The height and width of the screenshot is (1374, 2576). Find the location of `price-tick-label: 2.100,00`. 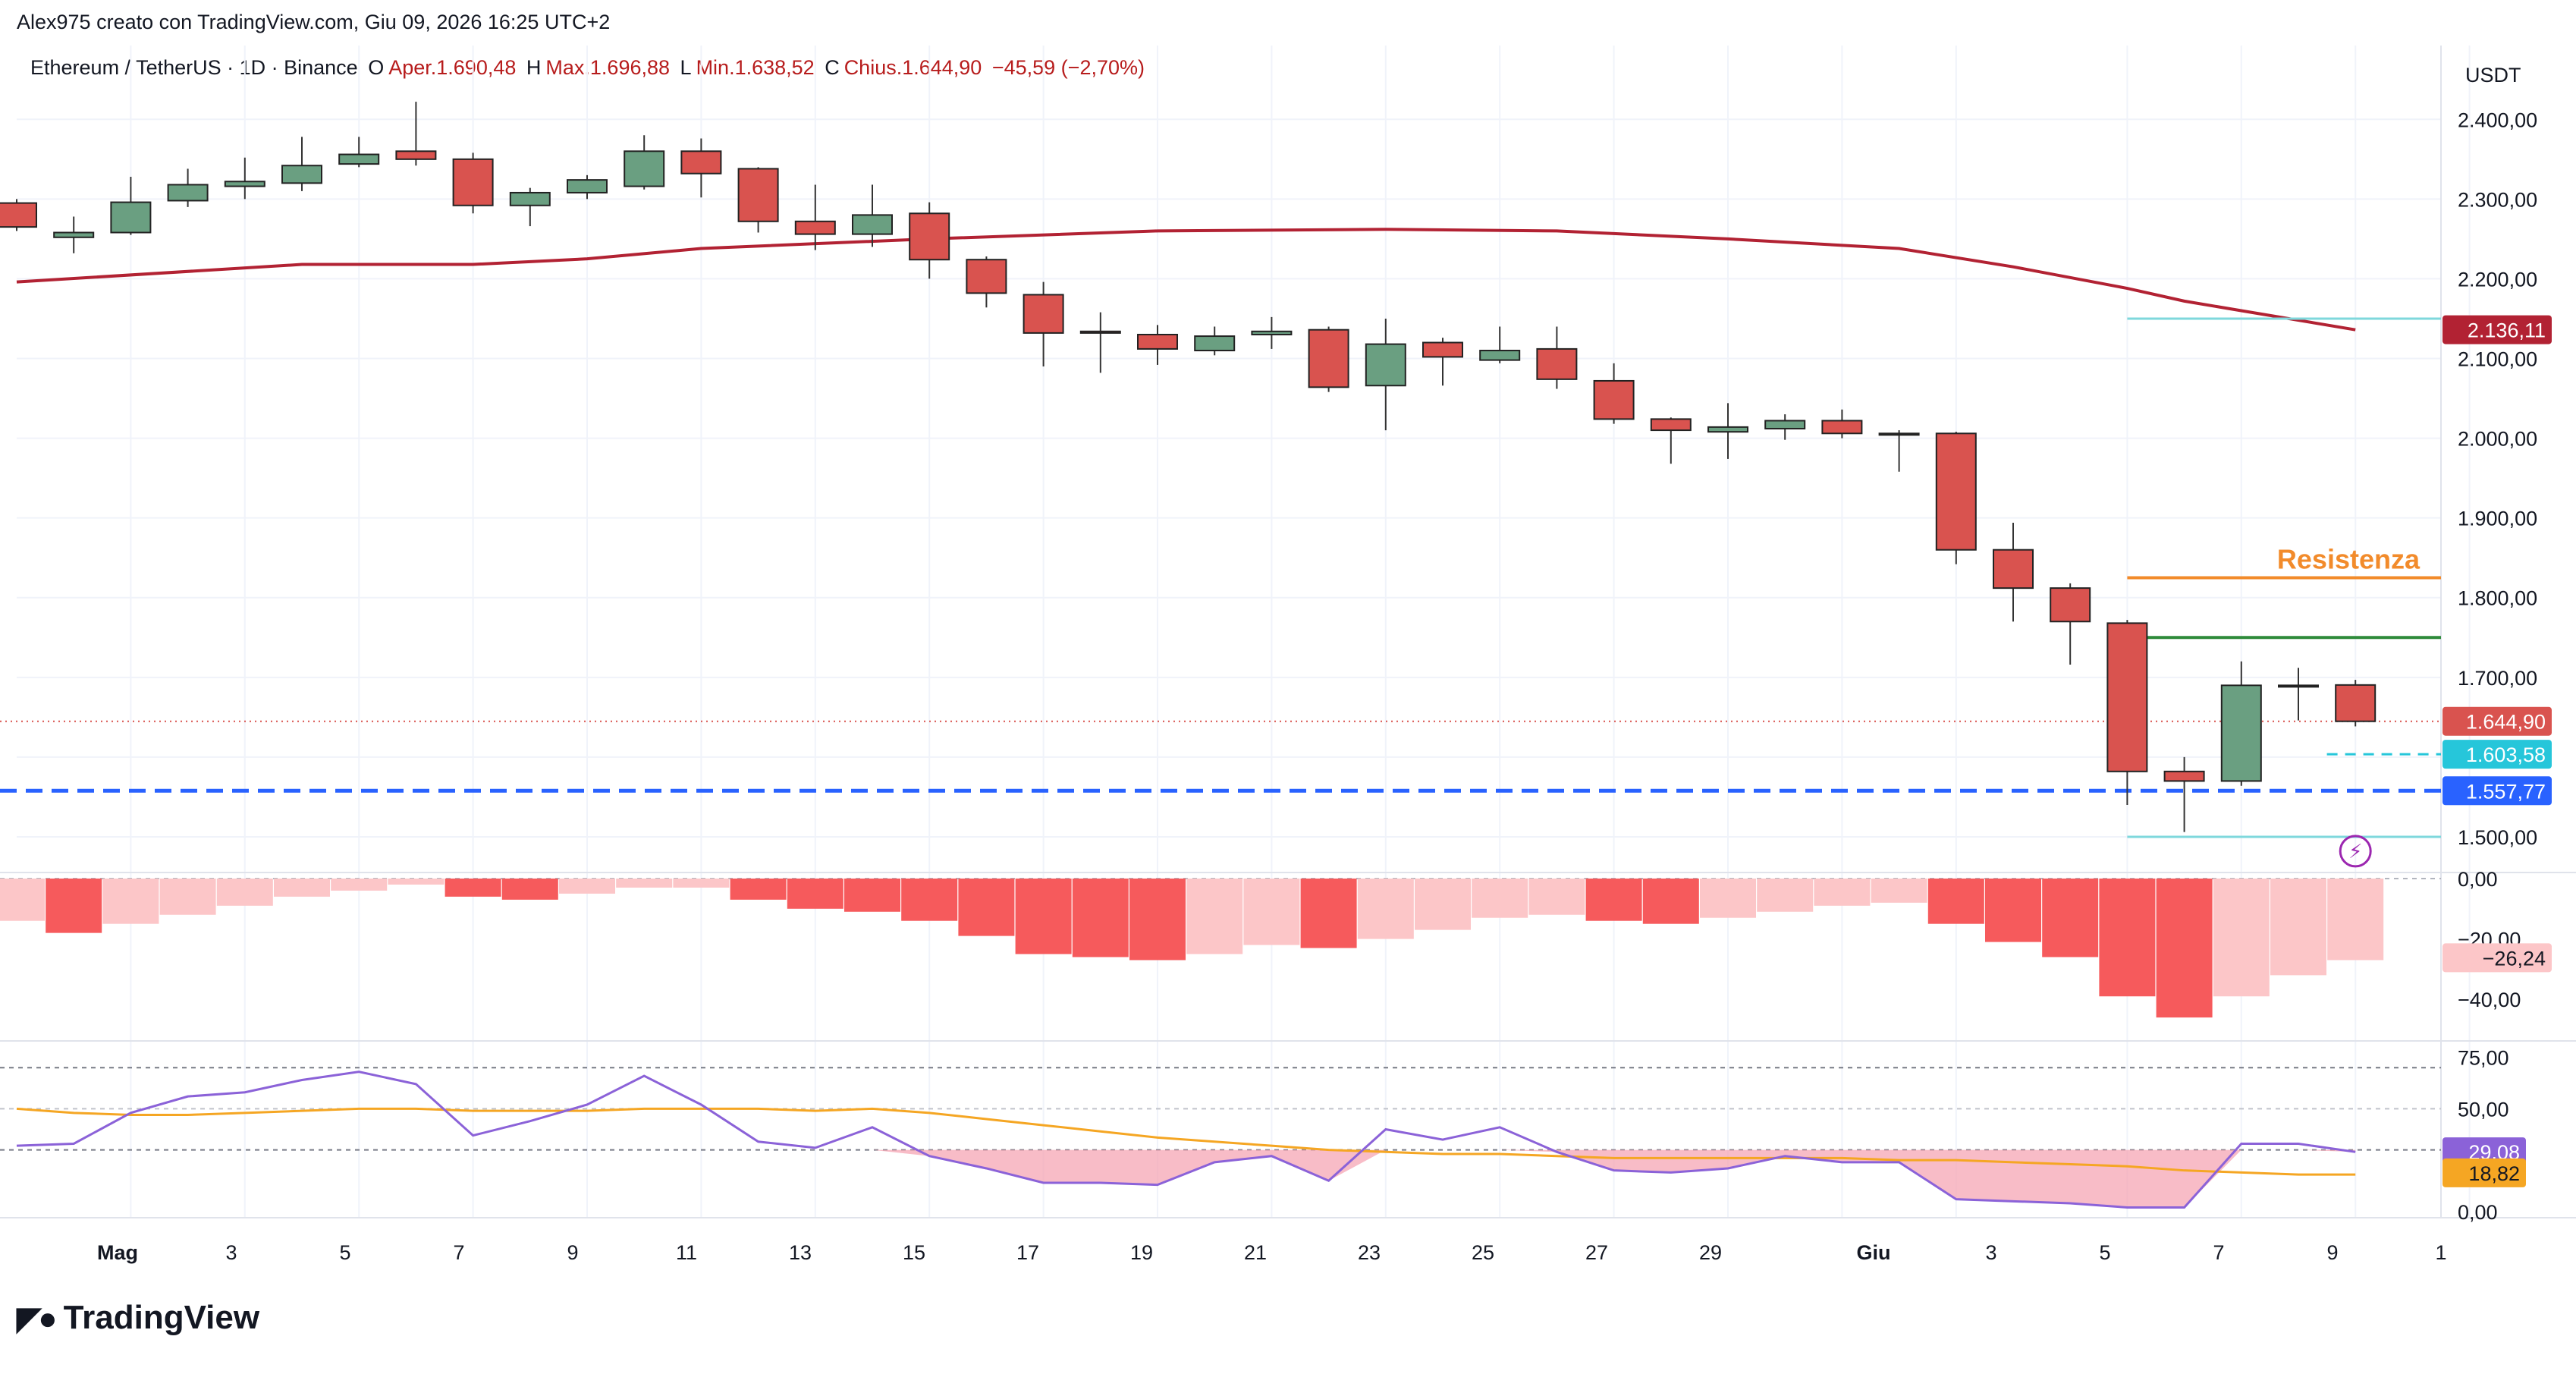

price-tick-label: 2.100,00 is located at coordinates (2497, 359).